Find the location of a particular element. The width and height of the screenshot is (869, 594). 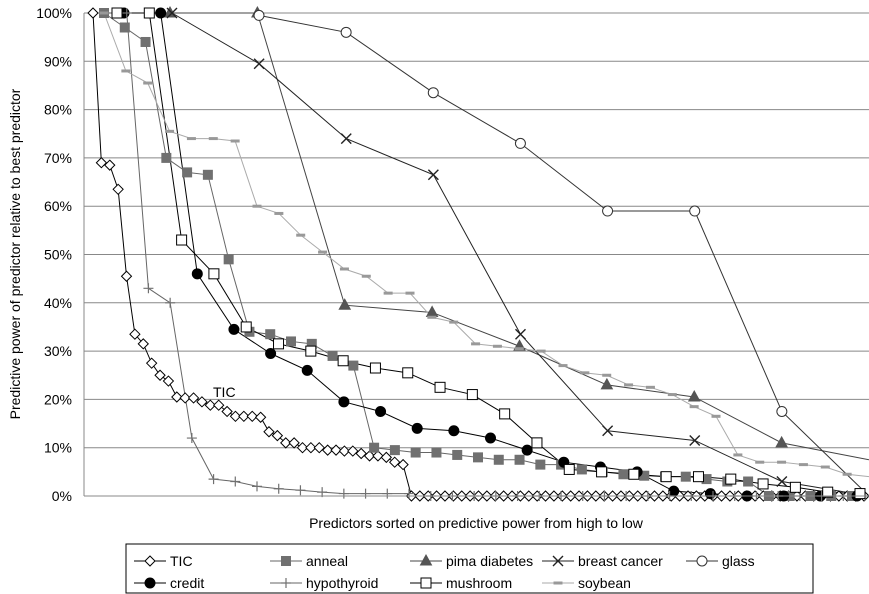

legend-label-tic: TIC is located at coordinates (181, 561).